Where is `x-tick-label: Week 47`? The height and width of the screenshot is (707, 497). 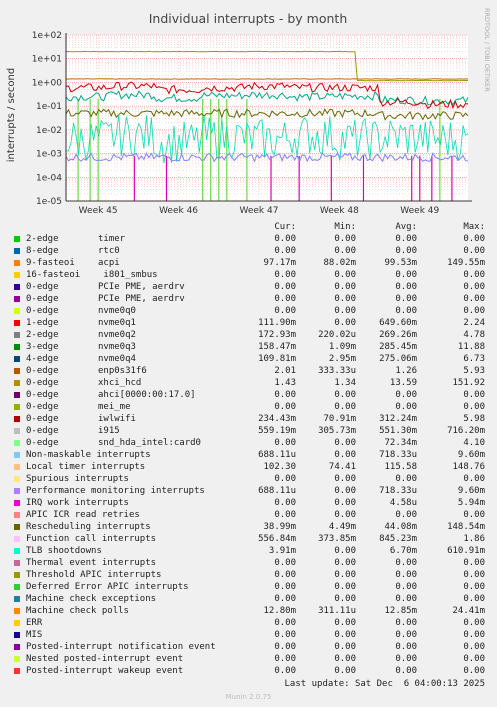 x-tick-label: Week 47 is located at coordinates (258, 211).